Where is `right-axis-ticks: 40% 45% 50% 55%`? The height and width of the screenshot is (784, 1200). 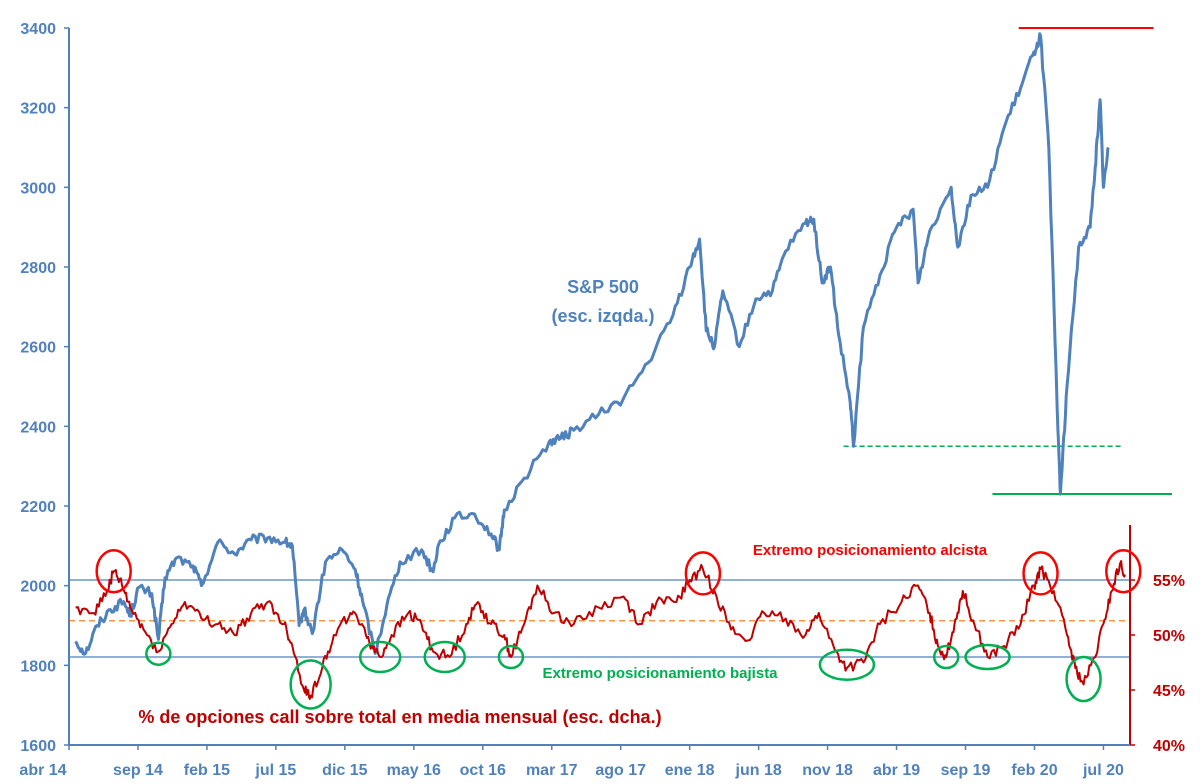
right-axis-ticks: 40% 45% 50% 55% is located at coordinates (1157, 664).